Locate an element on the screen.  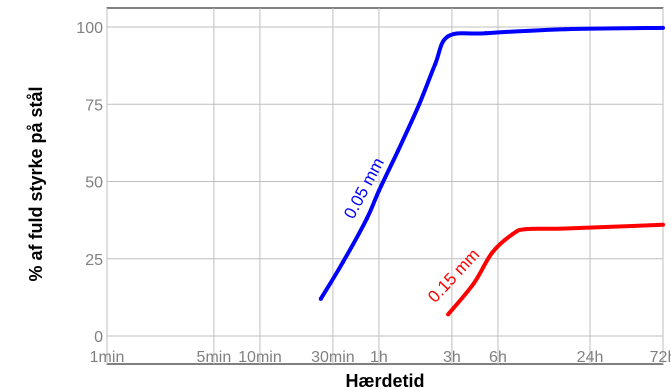
y-tick-labels: 0 25 50 75 100 is located at coordinates (89, 183).